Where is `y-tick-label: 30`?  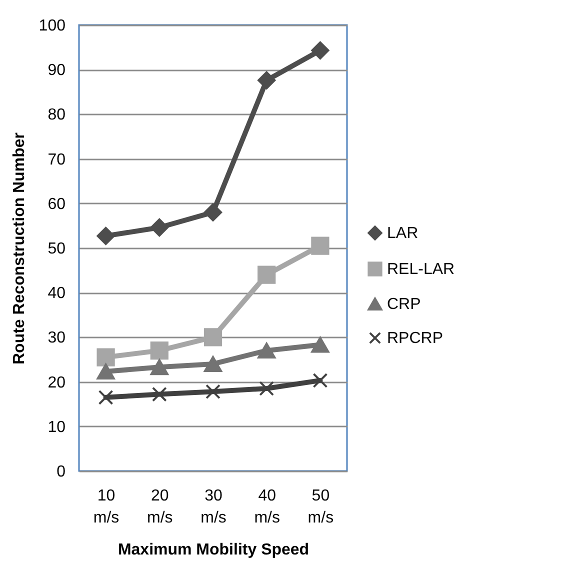
y-tick-label: 30 is located at coordinates (57, 338).